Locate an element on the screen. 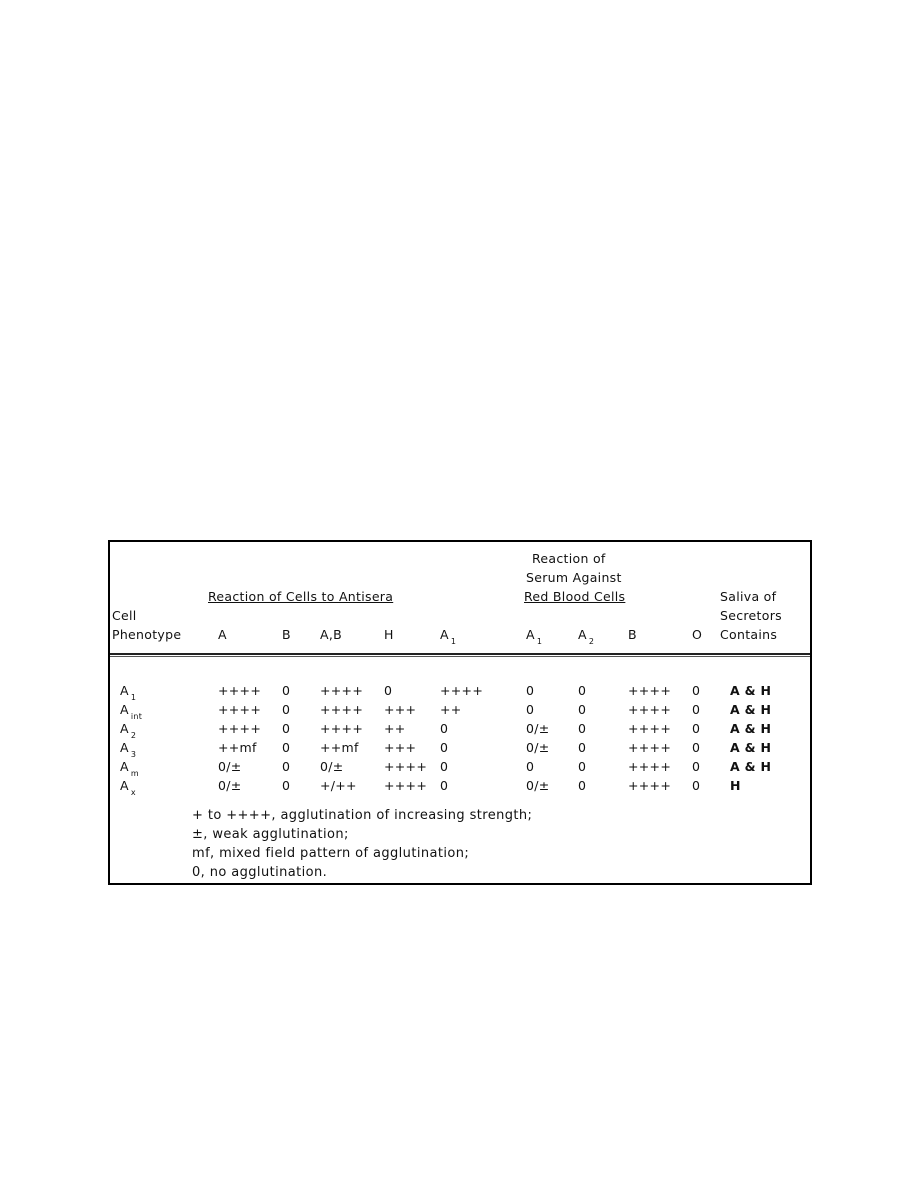 The image size is (918, 1188). column-header-label: A,B is located at coordinates (331, 634).